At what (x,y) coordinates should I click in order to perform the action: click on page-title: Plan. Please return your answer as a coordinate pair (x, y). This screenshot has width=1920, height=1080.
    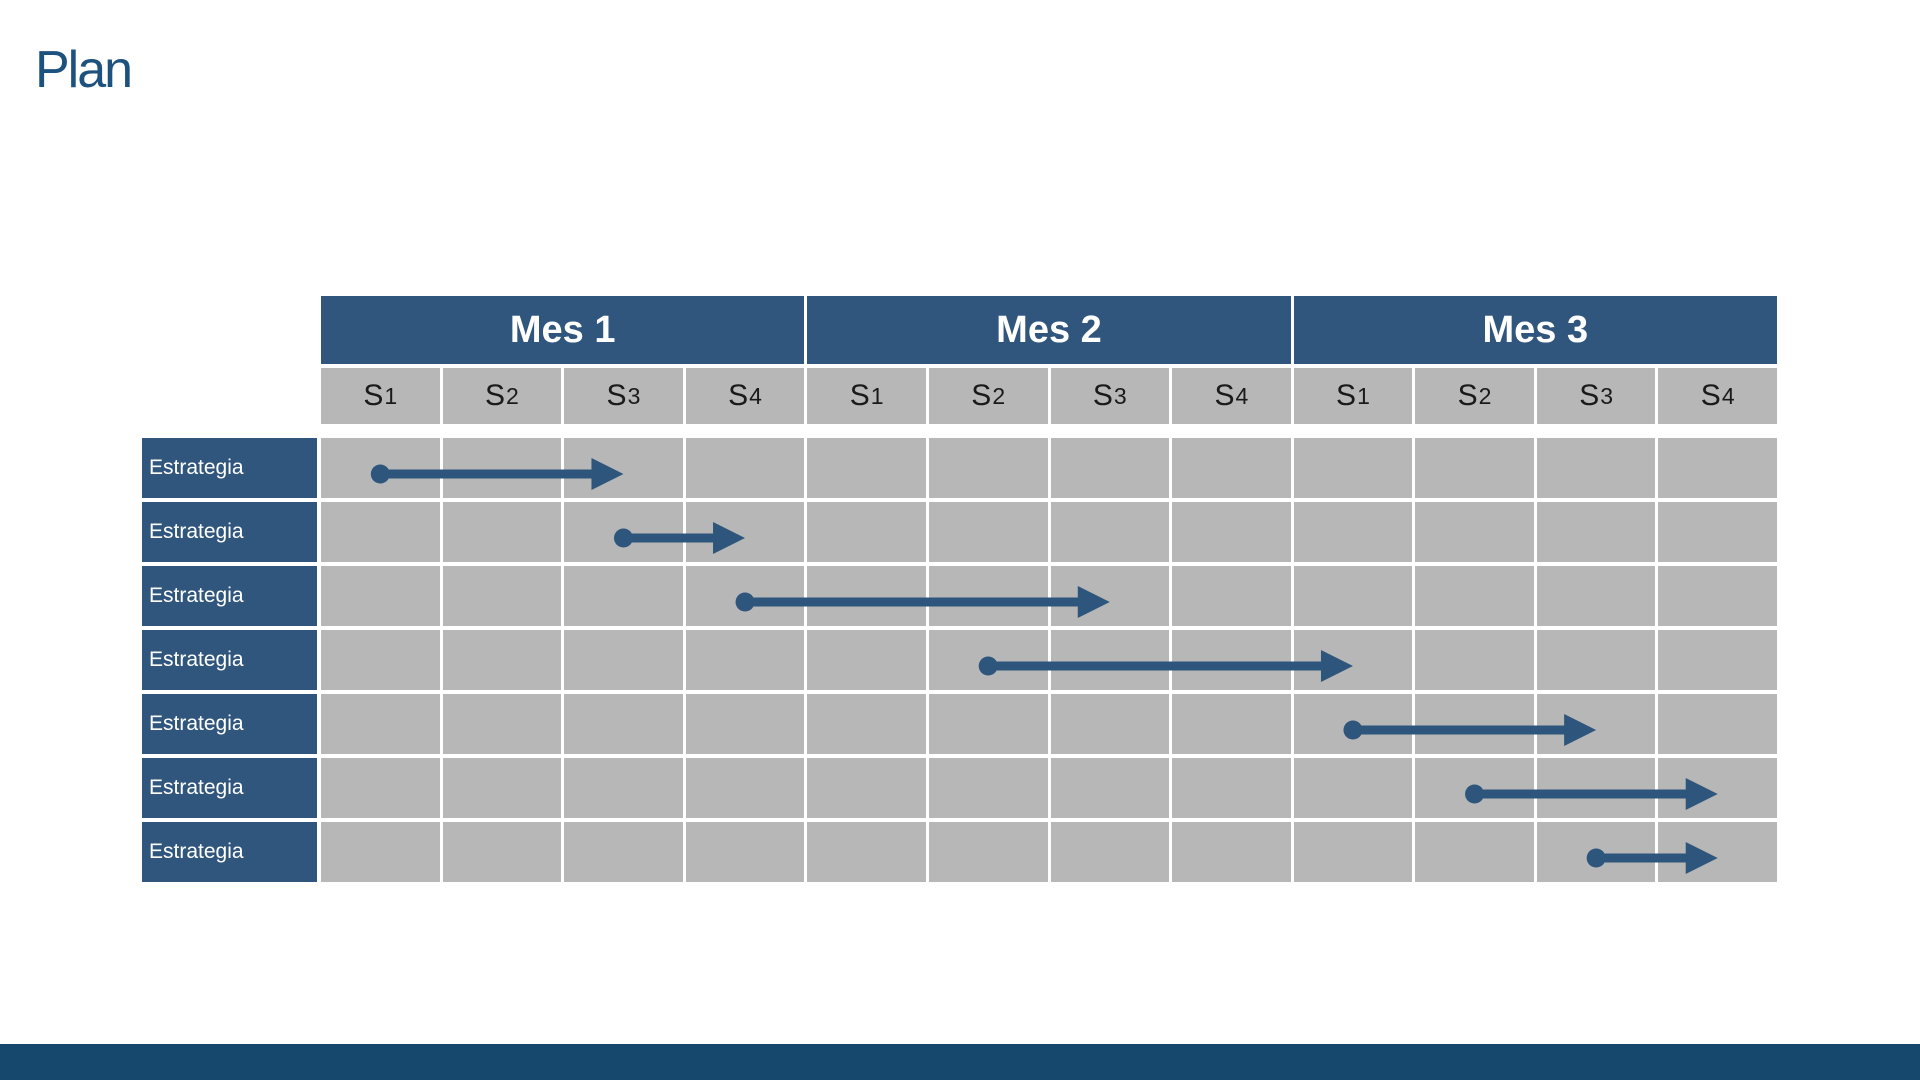
    Looking at the image, I should click on (84, 70).